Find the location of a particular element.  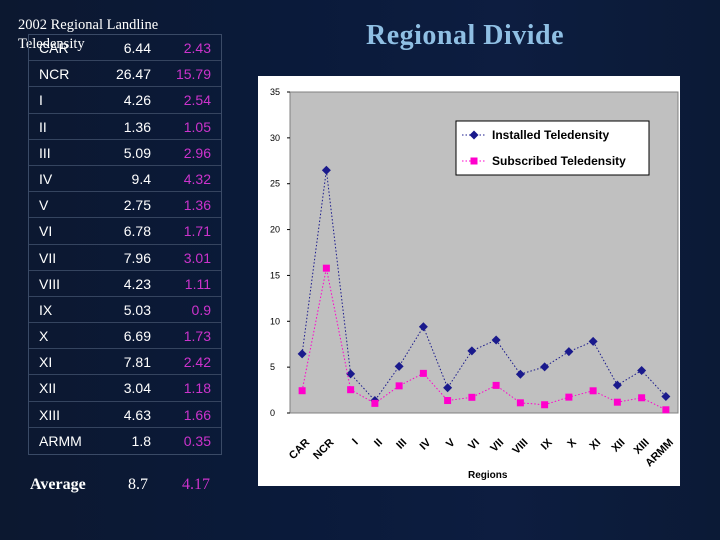

y-tick-label: 0 is located at coordinates (272, 413).